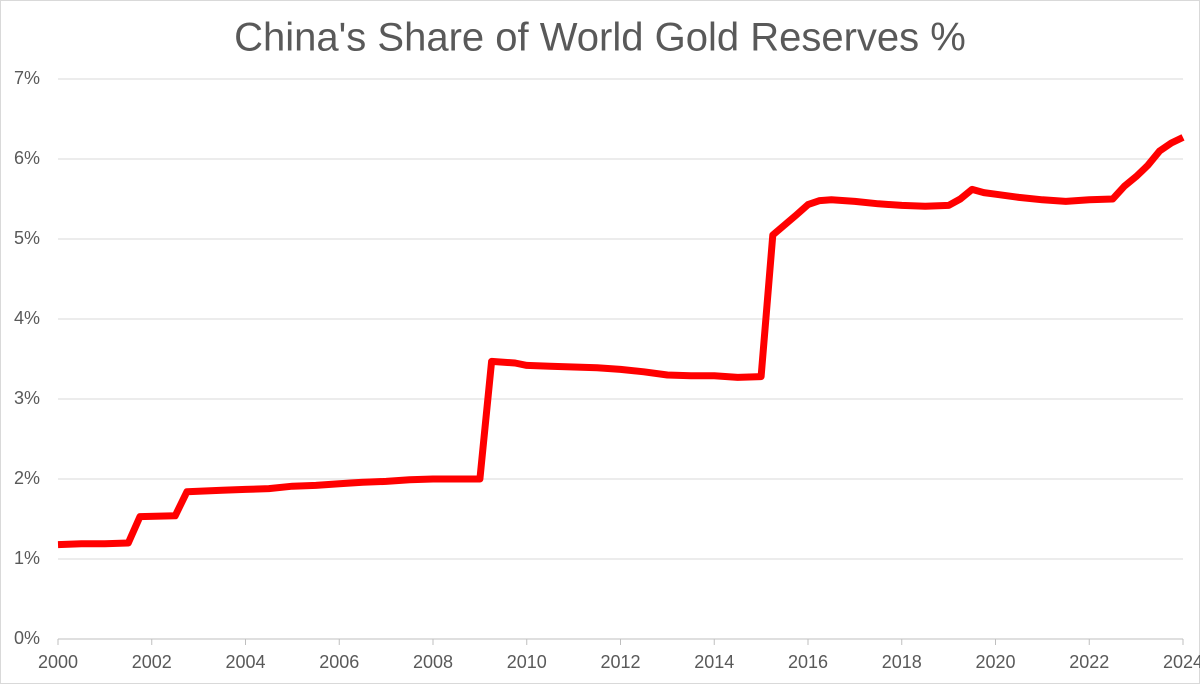 This screenshot has height=684, width=1200. I want to click on x-tick-label: 2018, so click(902, 662).